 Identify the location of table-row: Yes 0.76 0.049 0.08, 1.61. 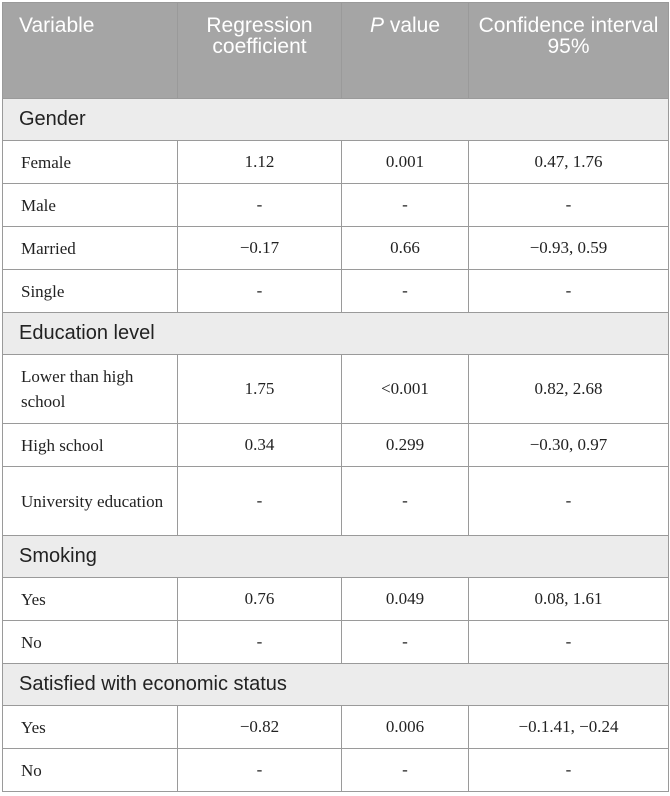
(335, 599).